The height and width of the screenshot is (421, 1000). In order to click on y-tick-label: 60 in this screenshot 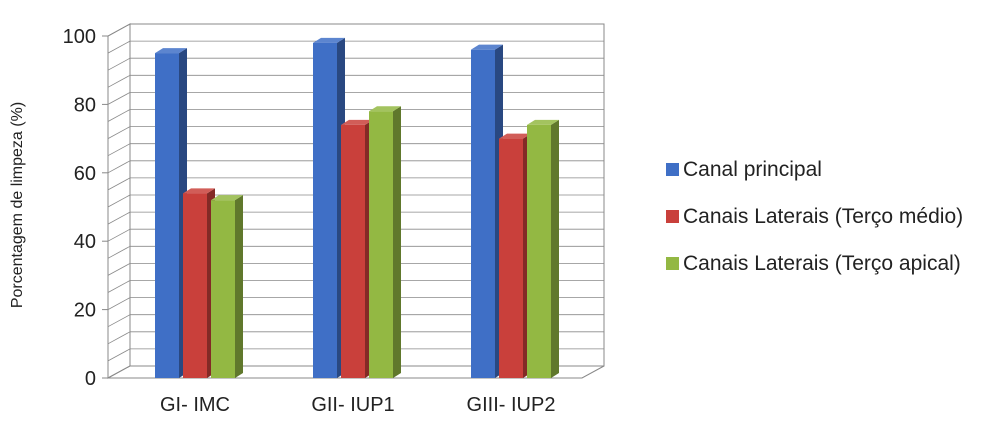, I will do `click(85, 174)`.